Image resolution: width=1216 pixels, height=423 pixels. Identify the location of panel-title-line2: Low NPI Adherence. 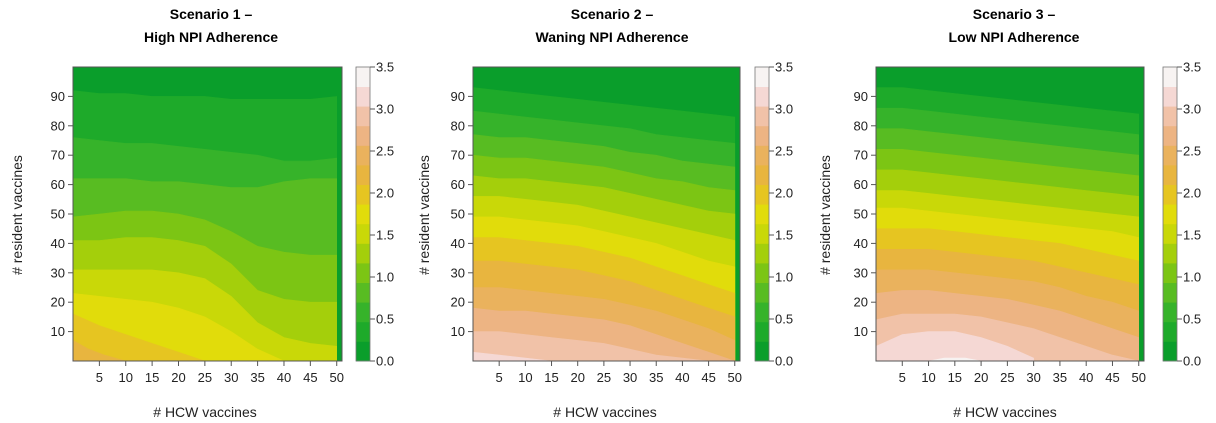
(1014, 37).